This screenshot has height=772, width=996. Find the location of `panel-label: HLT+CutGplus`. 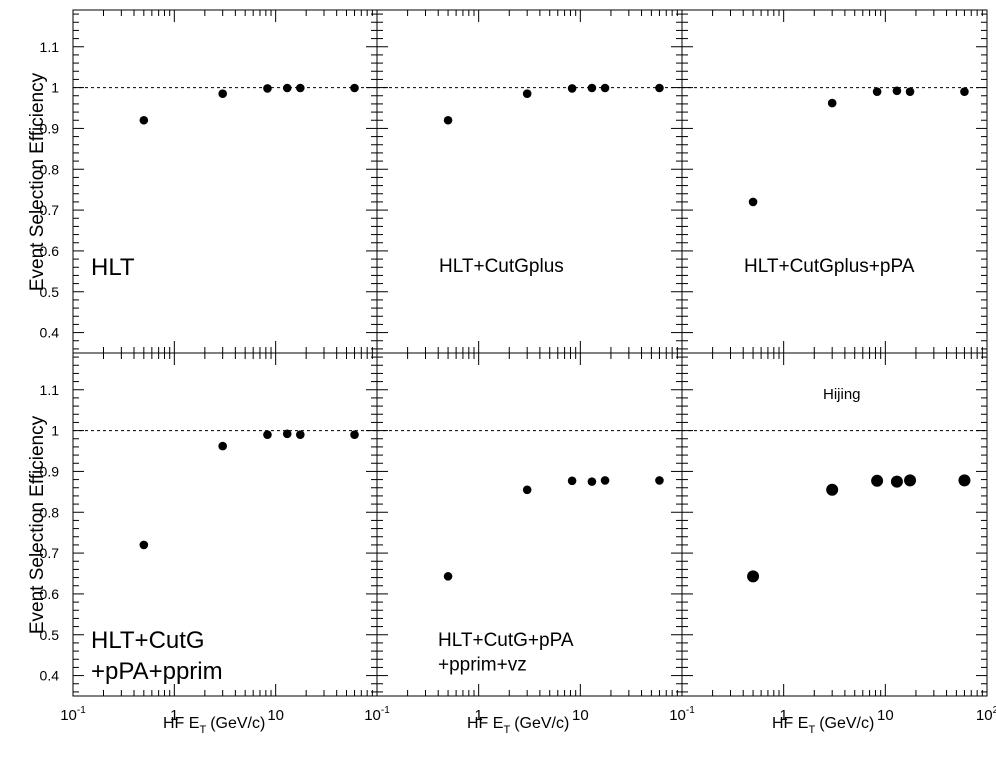

panel-label: HLT+CutGplus is located at coordinates (501, 266).